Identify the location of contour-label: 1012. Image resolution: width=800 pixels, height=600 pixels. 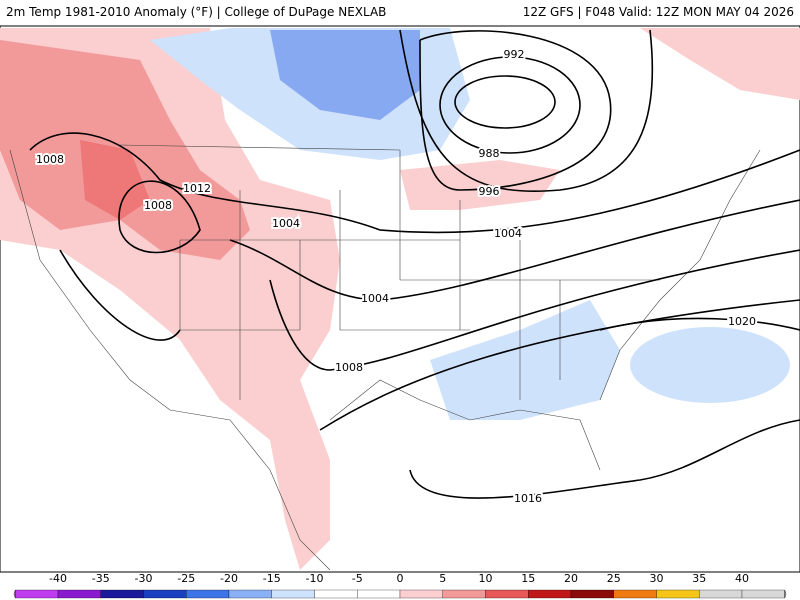
(197, 188).